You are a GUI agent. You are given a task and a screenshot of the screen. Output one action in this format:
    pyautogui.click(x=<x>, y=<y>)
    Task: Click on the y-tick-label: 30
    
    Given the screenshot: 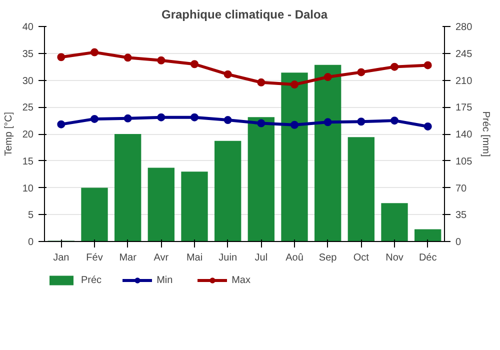 What is the action you would take?
    pyautogui.click(x=28, y=81)
    